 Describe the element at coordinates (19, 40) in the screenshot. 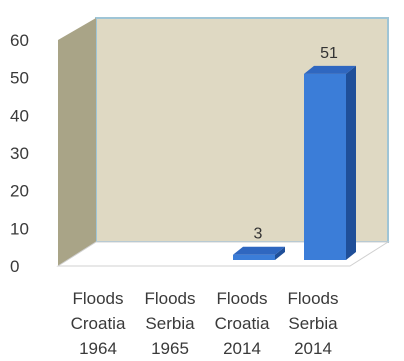

I see `y-tick-label-60: 60` at that location.